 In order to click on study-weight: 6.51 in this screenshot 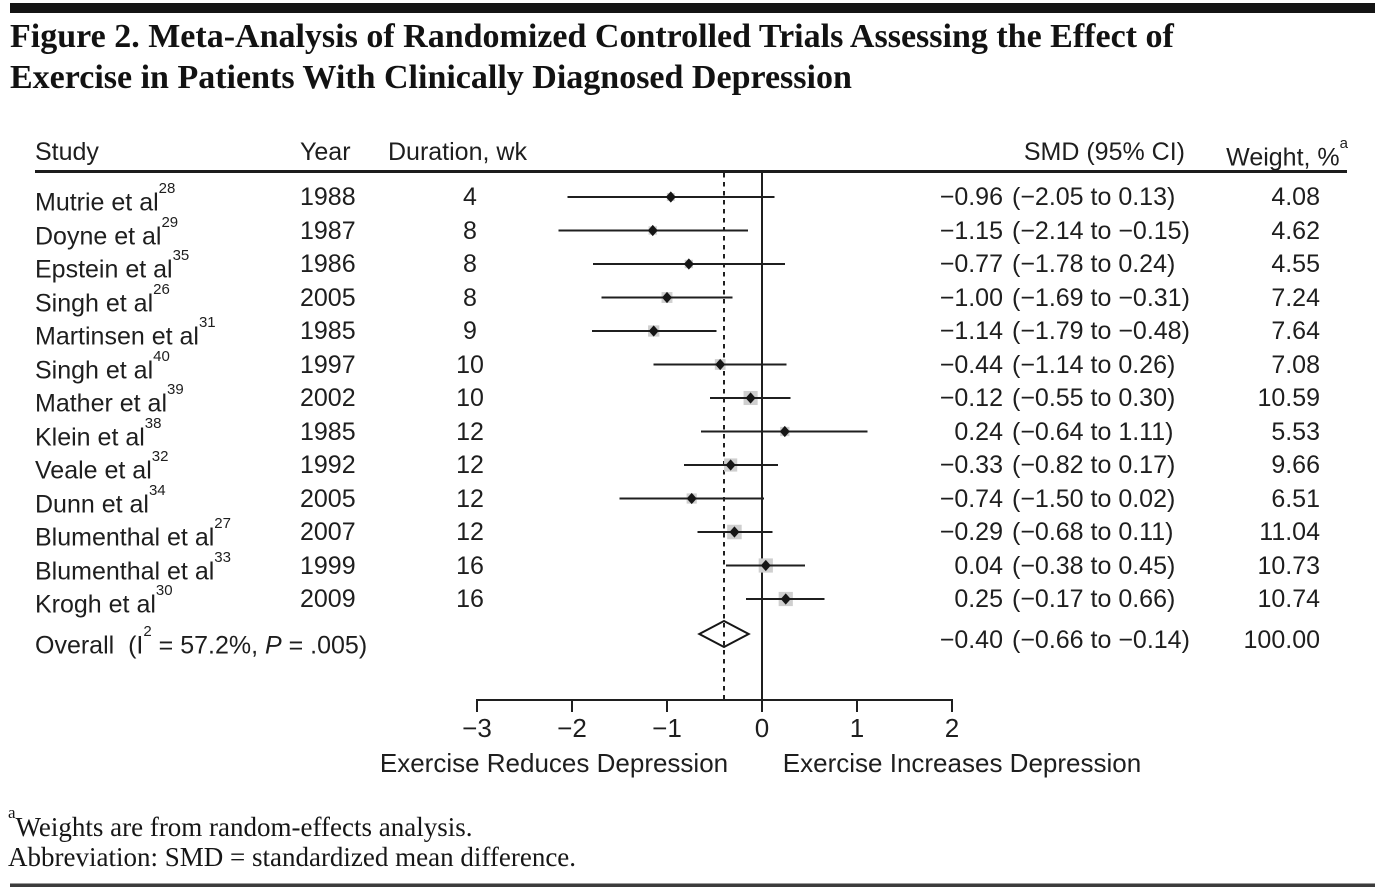, I will do `click(1270, 499)`.